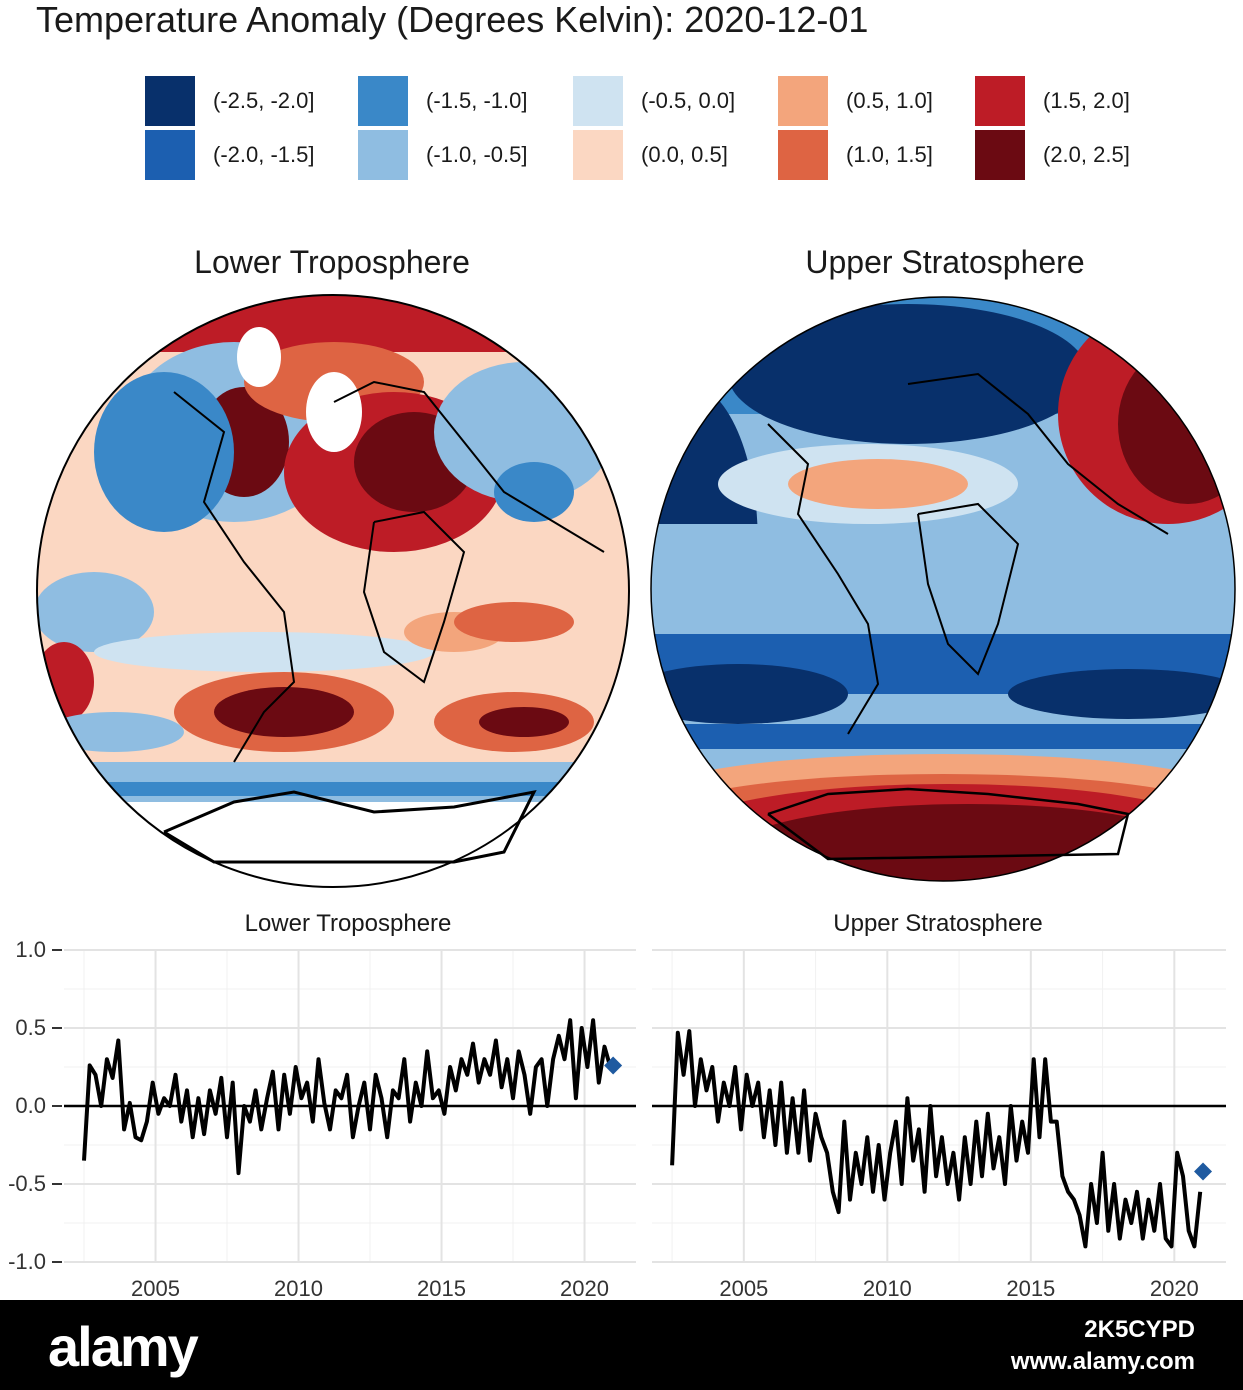 The image size is (1243, 1390). Describe the element at coordinates (477, 154) in the screenshot. I see `legend-label: (-1.0, -0.5]` at that location.